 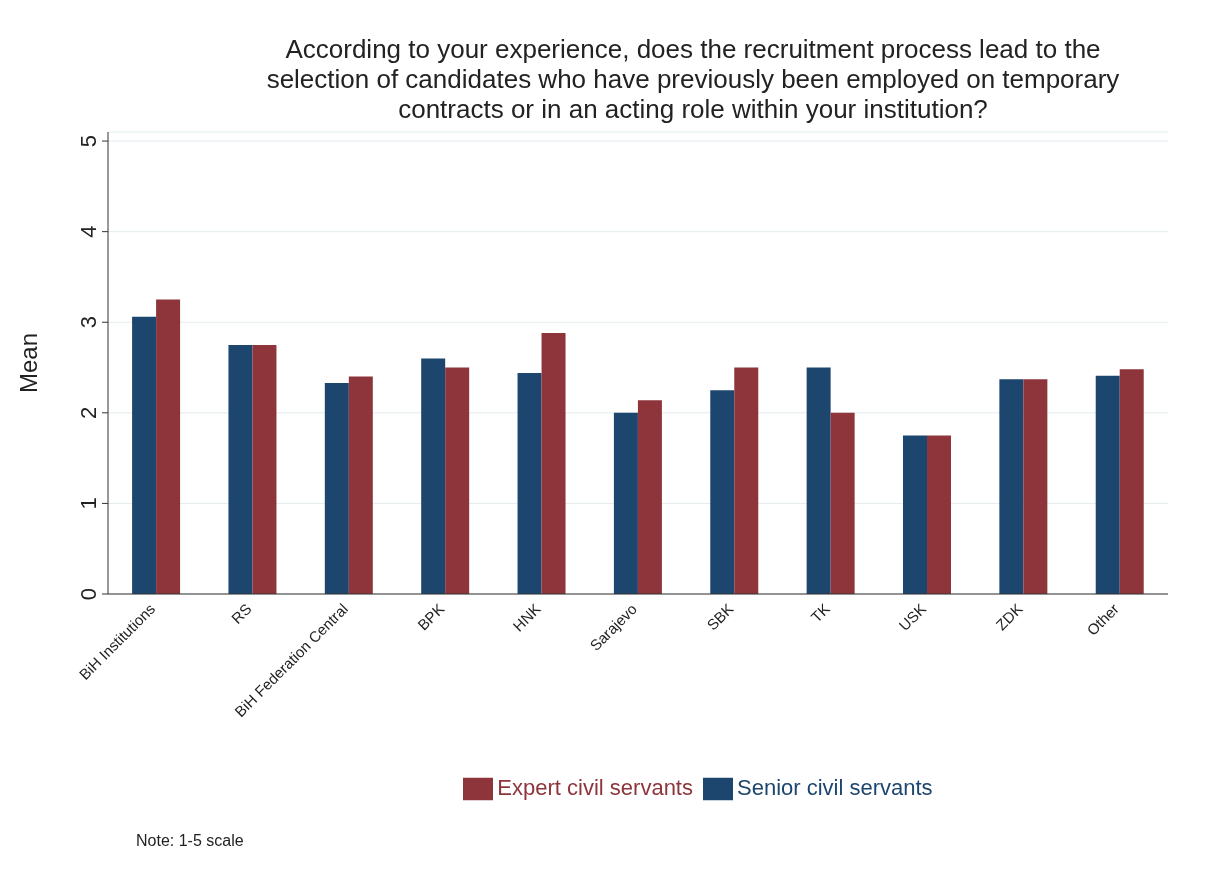 I want to click on y-axis-title: Mean, so click(x=28, y=363).